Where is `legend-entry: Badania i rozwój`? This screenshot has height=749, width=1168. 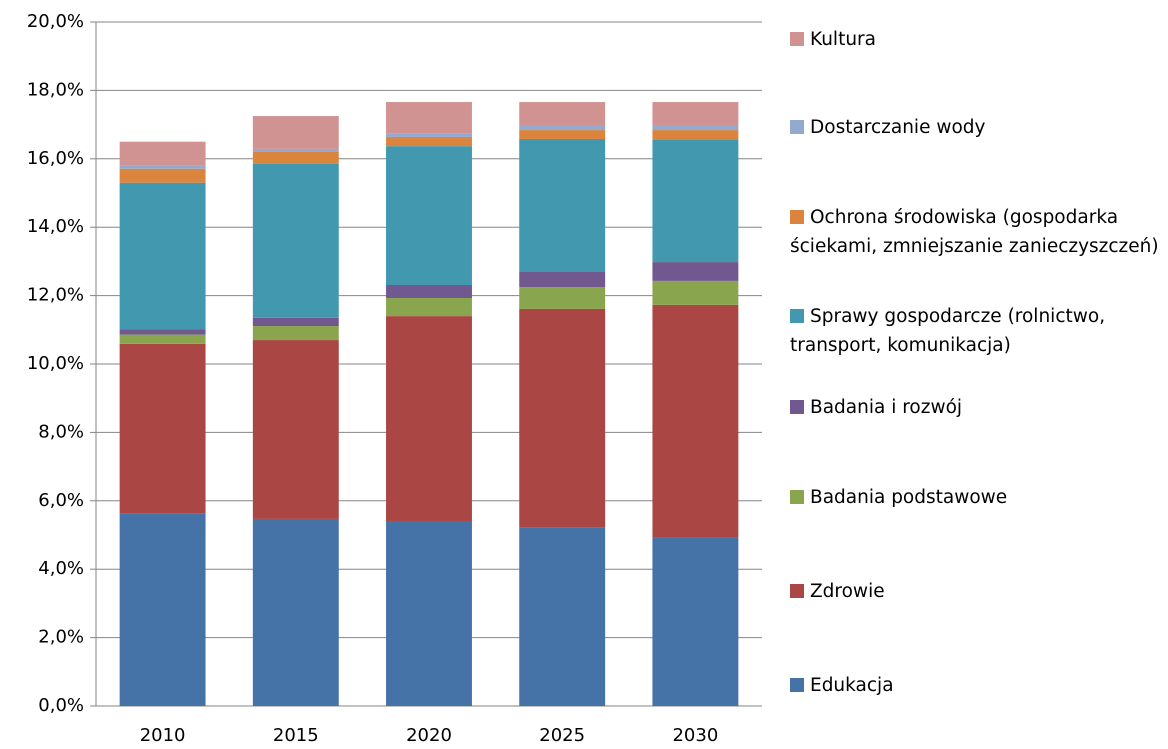
legend-entry: Badania i rozwój is located at coordinates (975, 407).